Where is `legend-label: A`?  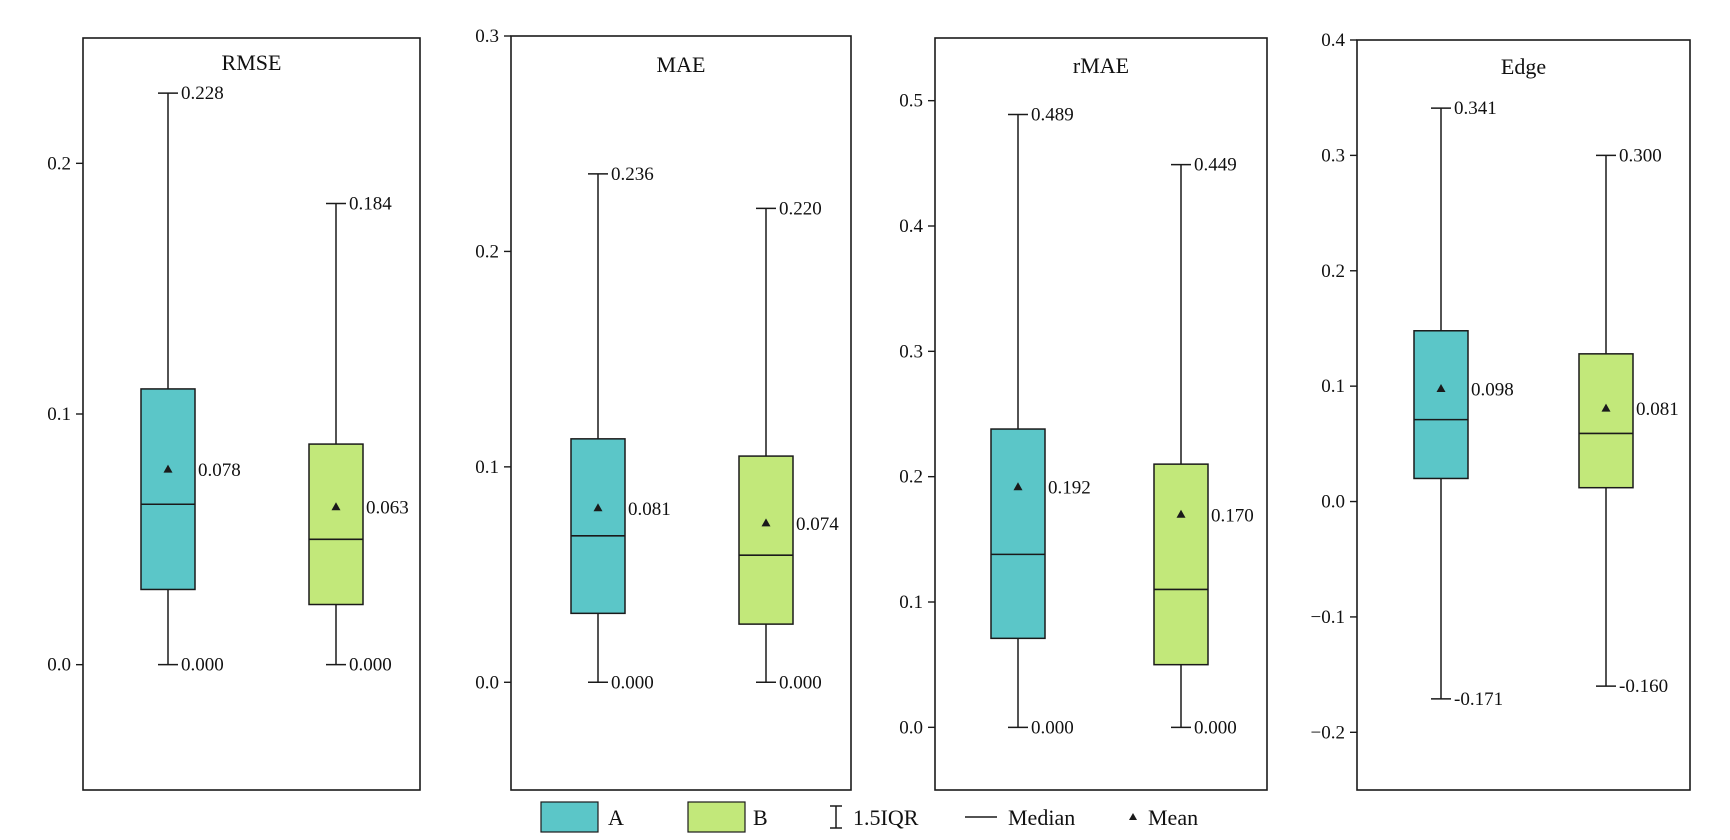 legend-label: A is located at coordinates (616, 817).